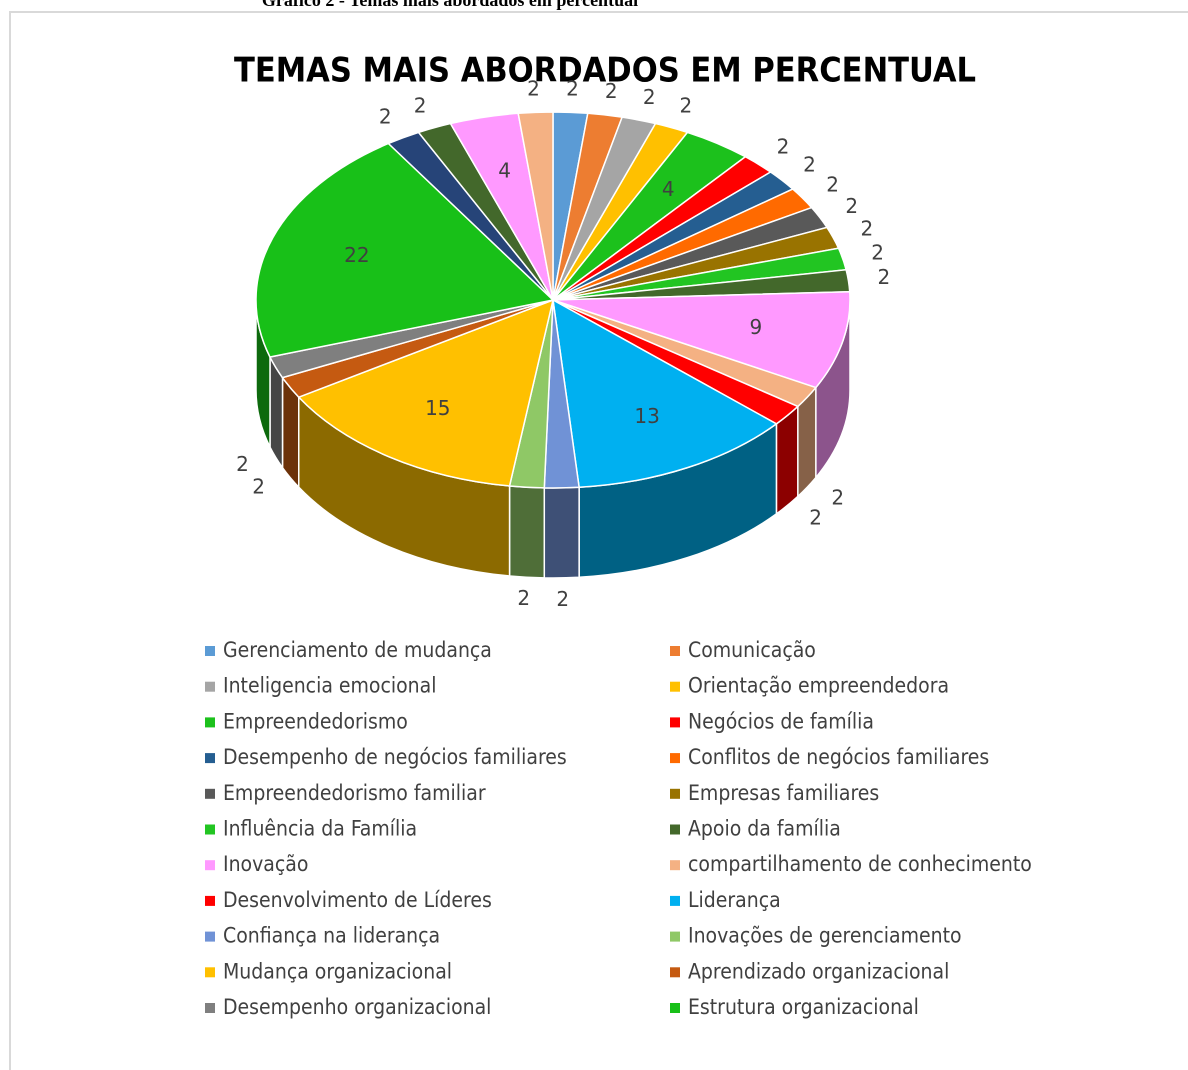 The image size is (1188, 1070). Describe the element at coordinates (783, 793) in the screenshot. I see `legend-label: Empresas familiares` at that location.